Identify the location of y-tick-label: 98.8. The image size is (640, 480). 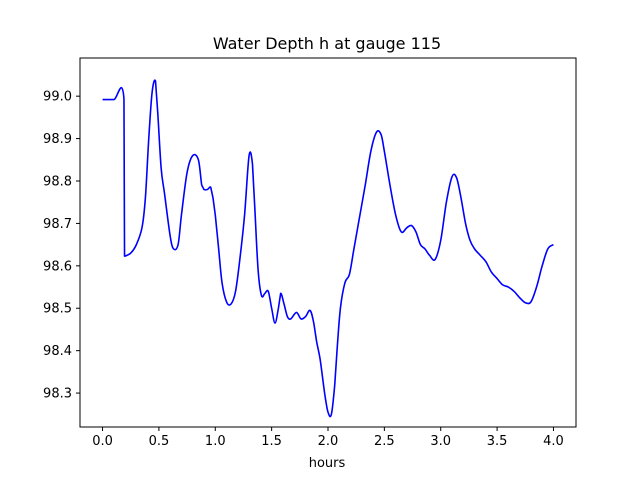
(57, 182).